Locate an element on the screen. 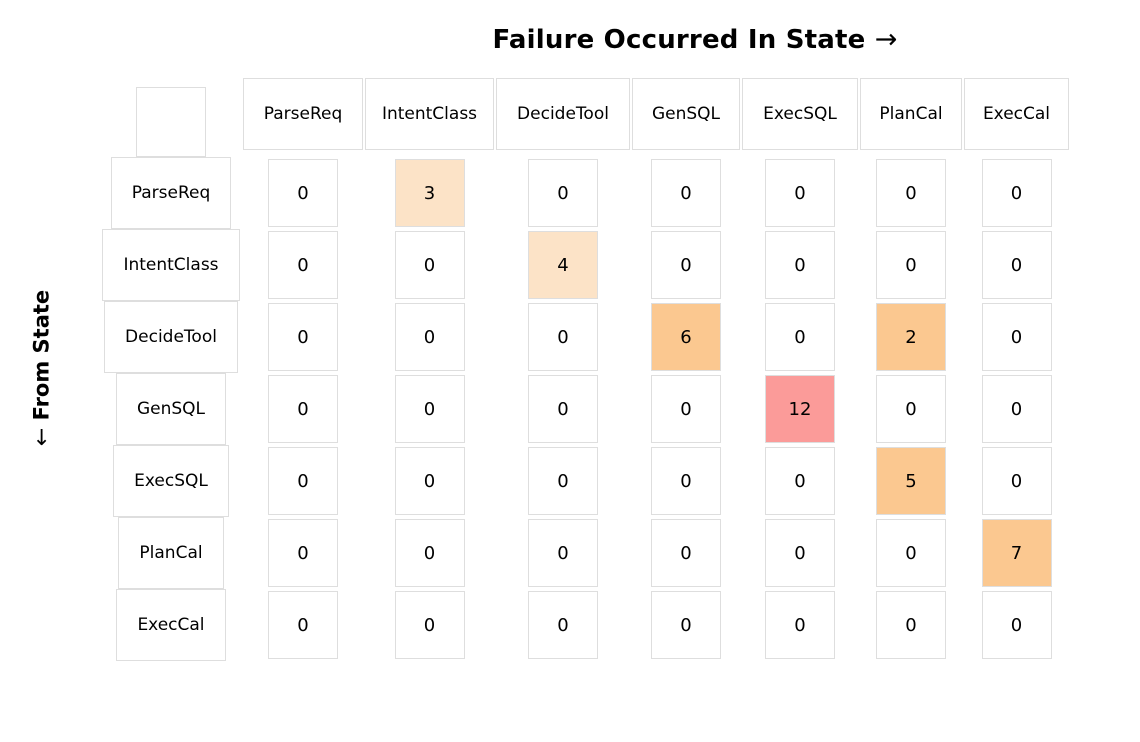 Image resolution: width=1140 pixels, height=742 pixels. row-header-wrap: GenSQL is located at coordinates (171, 409).